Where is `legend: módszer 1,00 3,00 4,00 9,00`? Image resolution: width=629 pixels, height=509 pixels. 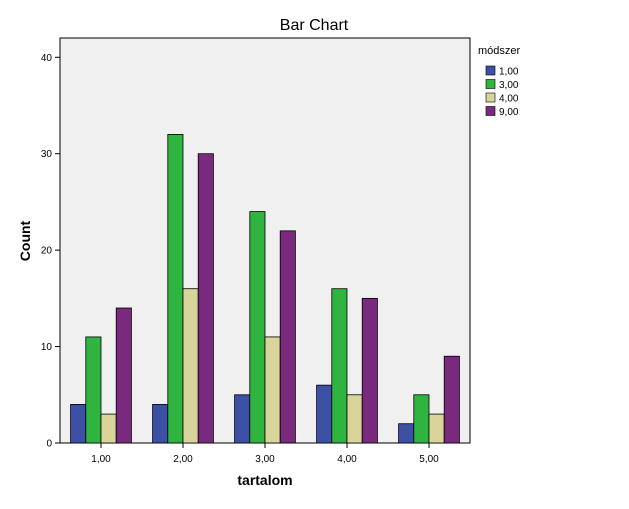 legend: módszer 1,00 3,00 4,00 9,00 is located at coordinates (499, 81).